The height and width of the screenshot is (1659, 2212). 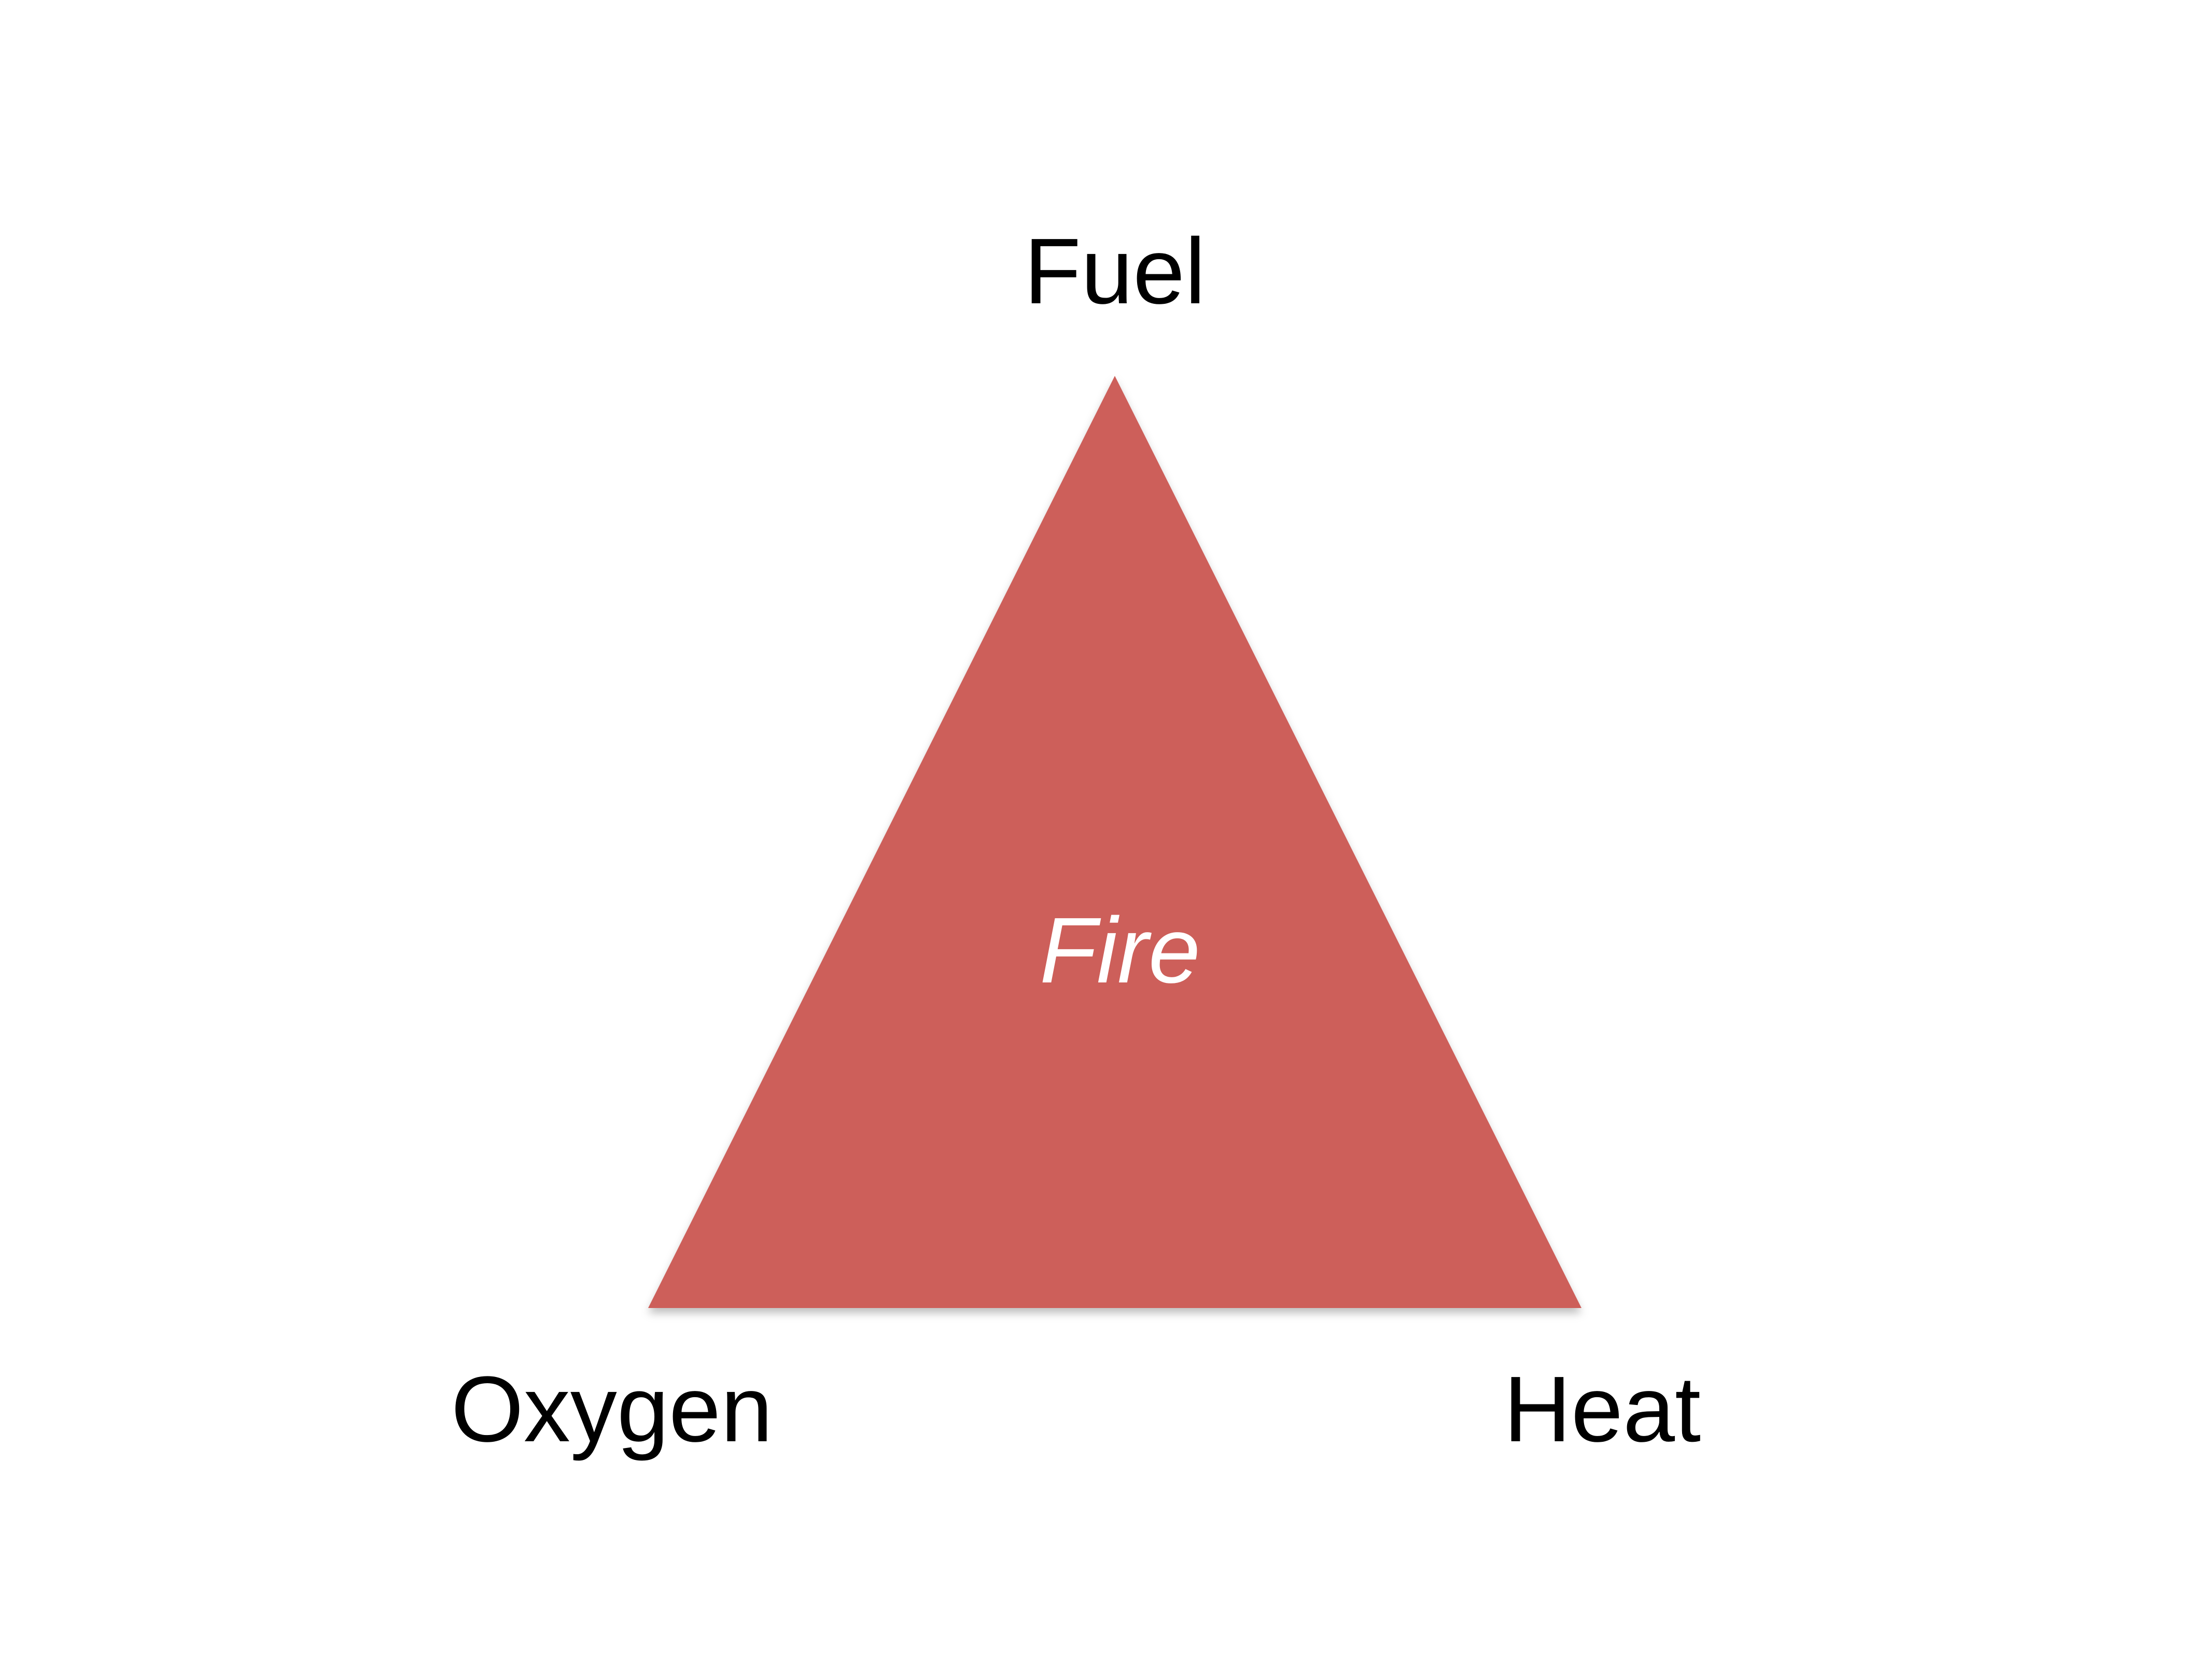 I want to click on fuel-label: Fuel, so click(x=1115, y=271).